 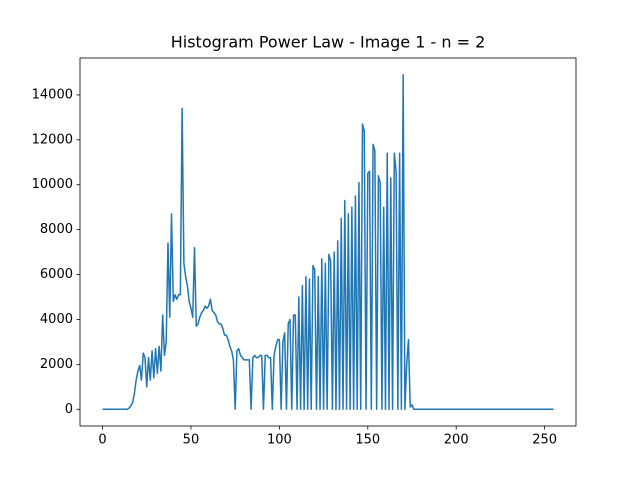 I want to click on y-tick-label: 4000, so click(x=56, y=319).